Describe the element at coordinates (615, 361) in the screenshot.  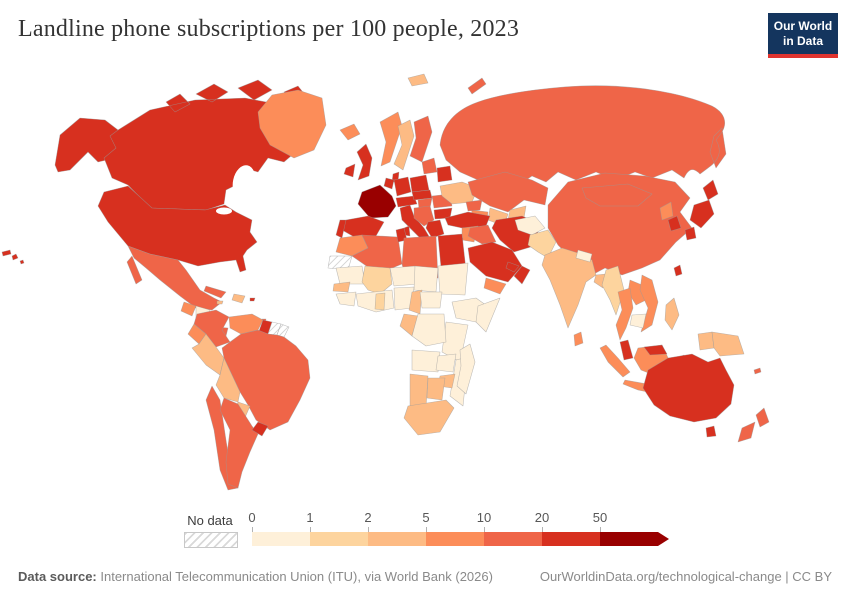
I see `country-indonesia-sumatra` at that location.